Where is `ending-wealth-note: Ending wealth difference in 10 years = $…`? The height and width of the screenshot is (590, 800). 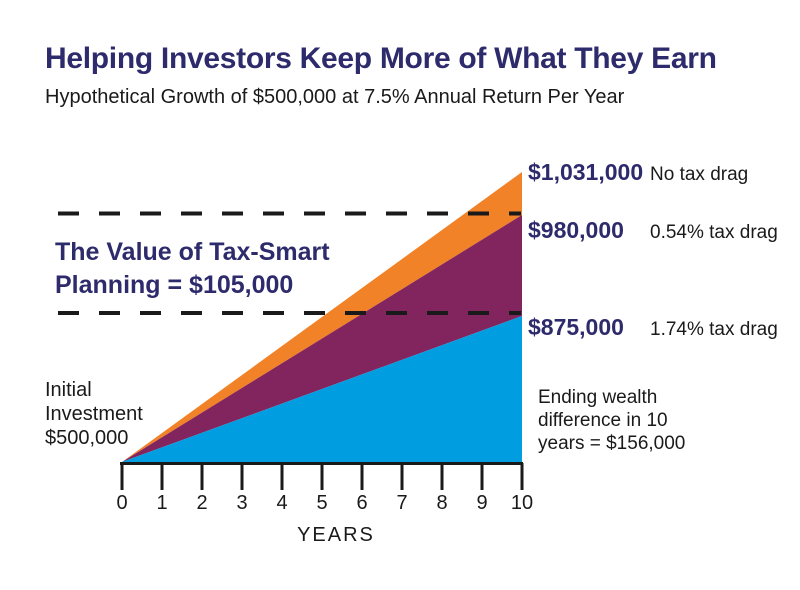 ending-wealth-note: Ending wealth difference in 10 years = $… is located at coordinates (611, 420).